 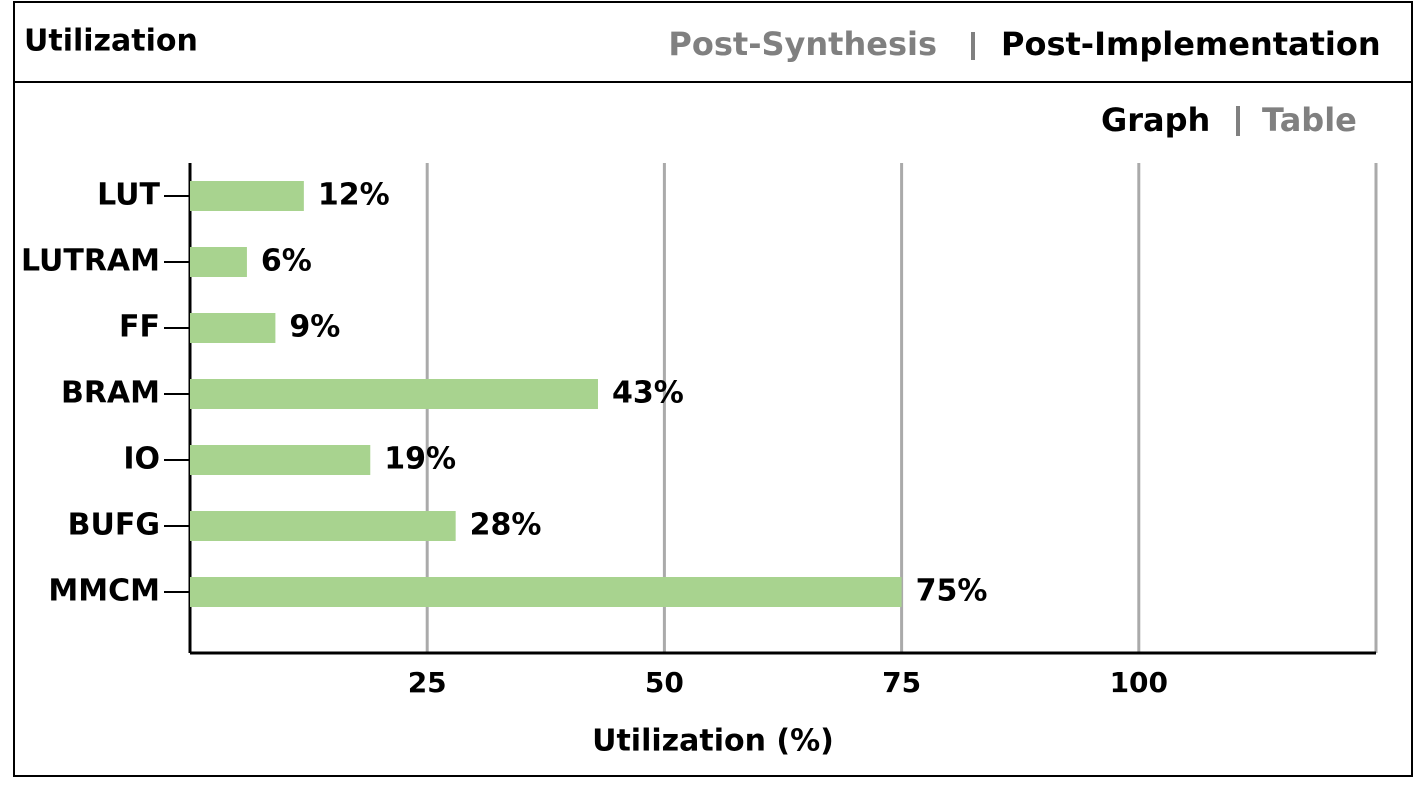 I want to click on value-label: 28%, so click(x=506, y=525).